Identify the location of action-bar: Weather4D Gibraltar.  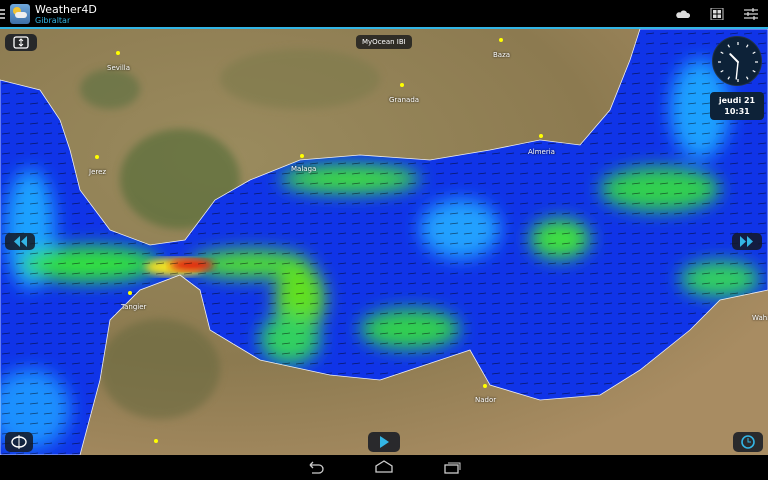
(384, 14).